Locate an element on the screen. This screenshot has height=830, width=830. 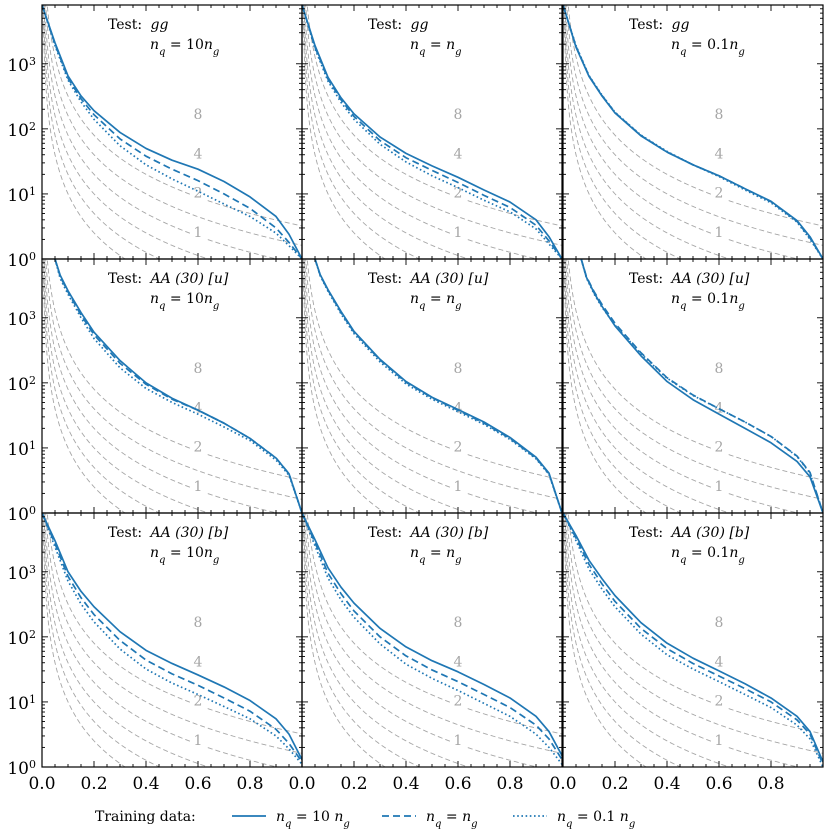
panel-r0-c0: 1 2 4 8 Test: gg nq = 10ng is located at coordinates (172, 132).